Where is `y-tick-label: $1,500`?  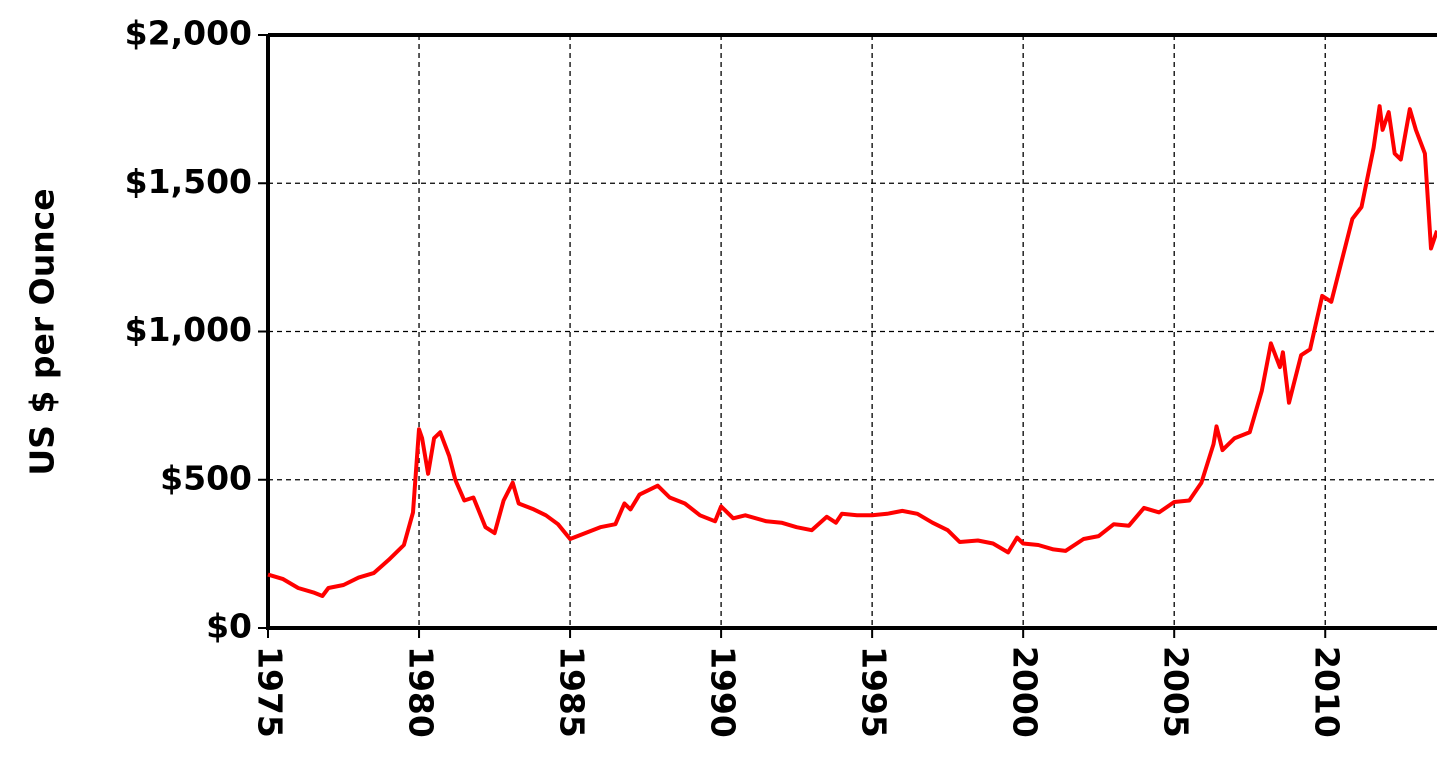
y-tick-label: $1,500 is located at coordinates (188, 181).